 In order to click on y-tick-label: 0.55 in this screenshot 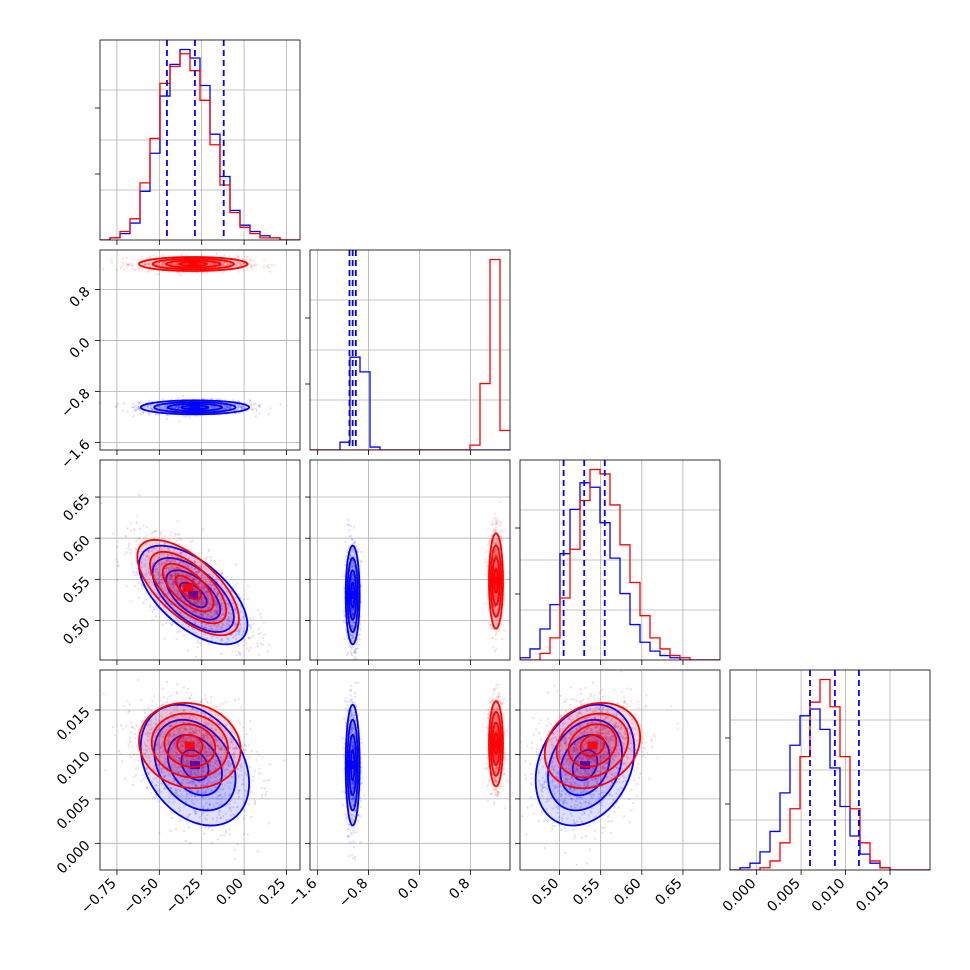, I will do `click(76, 590)`.